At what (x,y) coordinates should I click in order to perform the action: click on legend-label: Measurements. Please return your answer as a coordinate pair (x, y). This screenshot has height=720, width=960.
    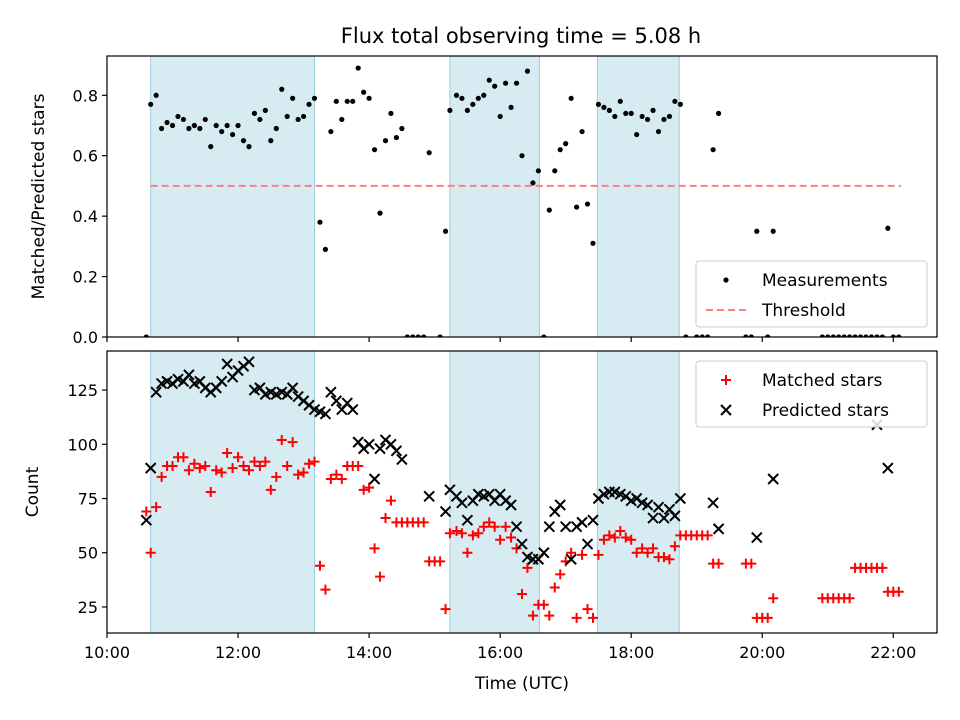
    Looking at the image, I should click on (825, 281).